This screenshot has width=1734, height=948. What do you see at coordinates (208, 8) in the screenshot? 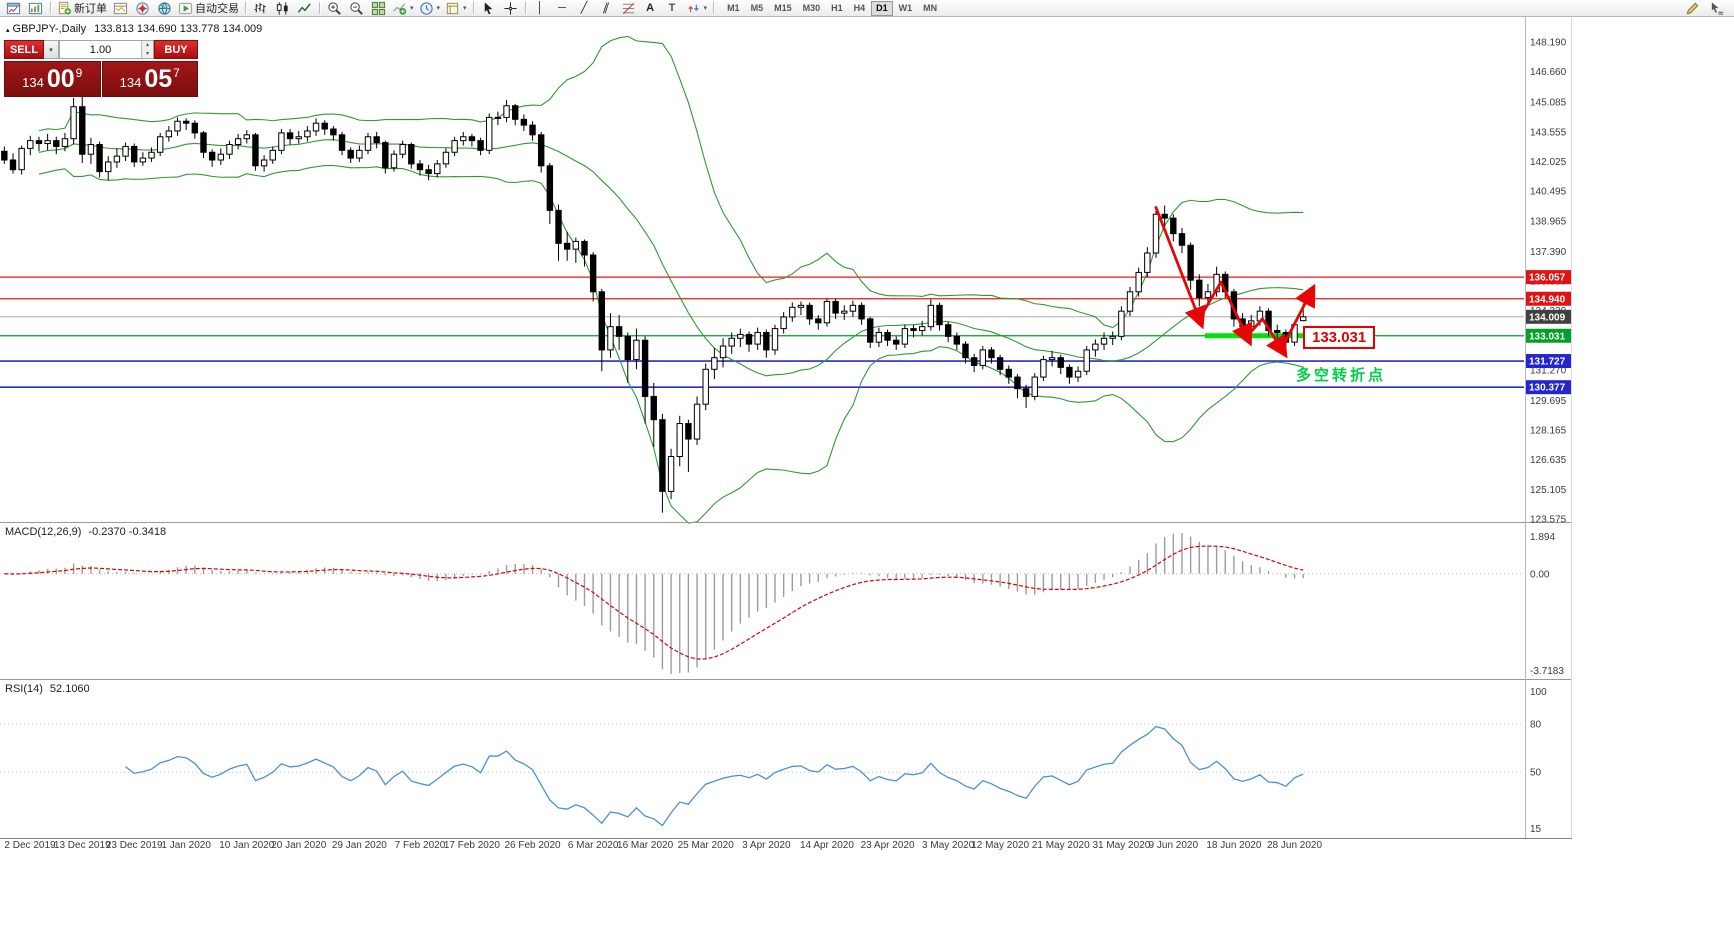
I see `autotrading-button: 自动交易` at bounding box center [208, 8].